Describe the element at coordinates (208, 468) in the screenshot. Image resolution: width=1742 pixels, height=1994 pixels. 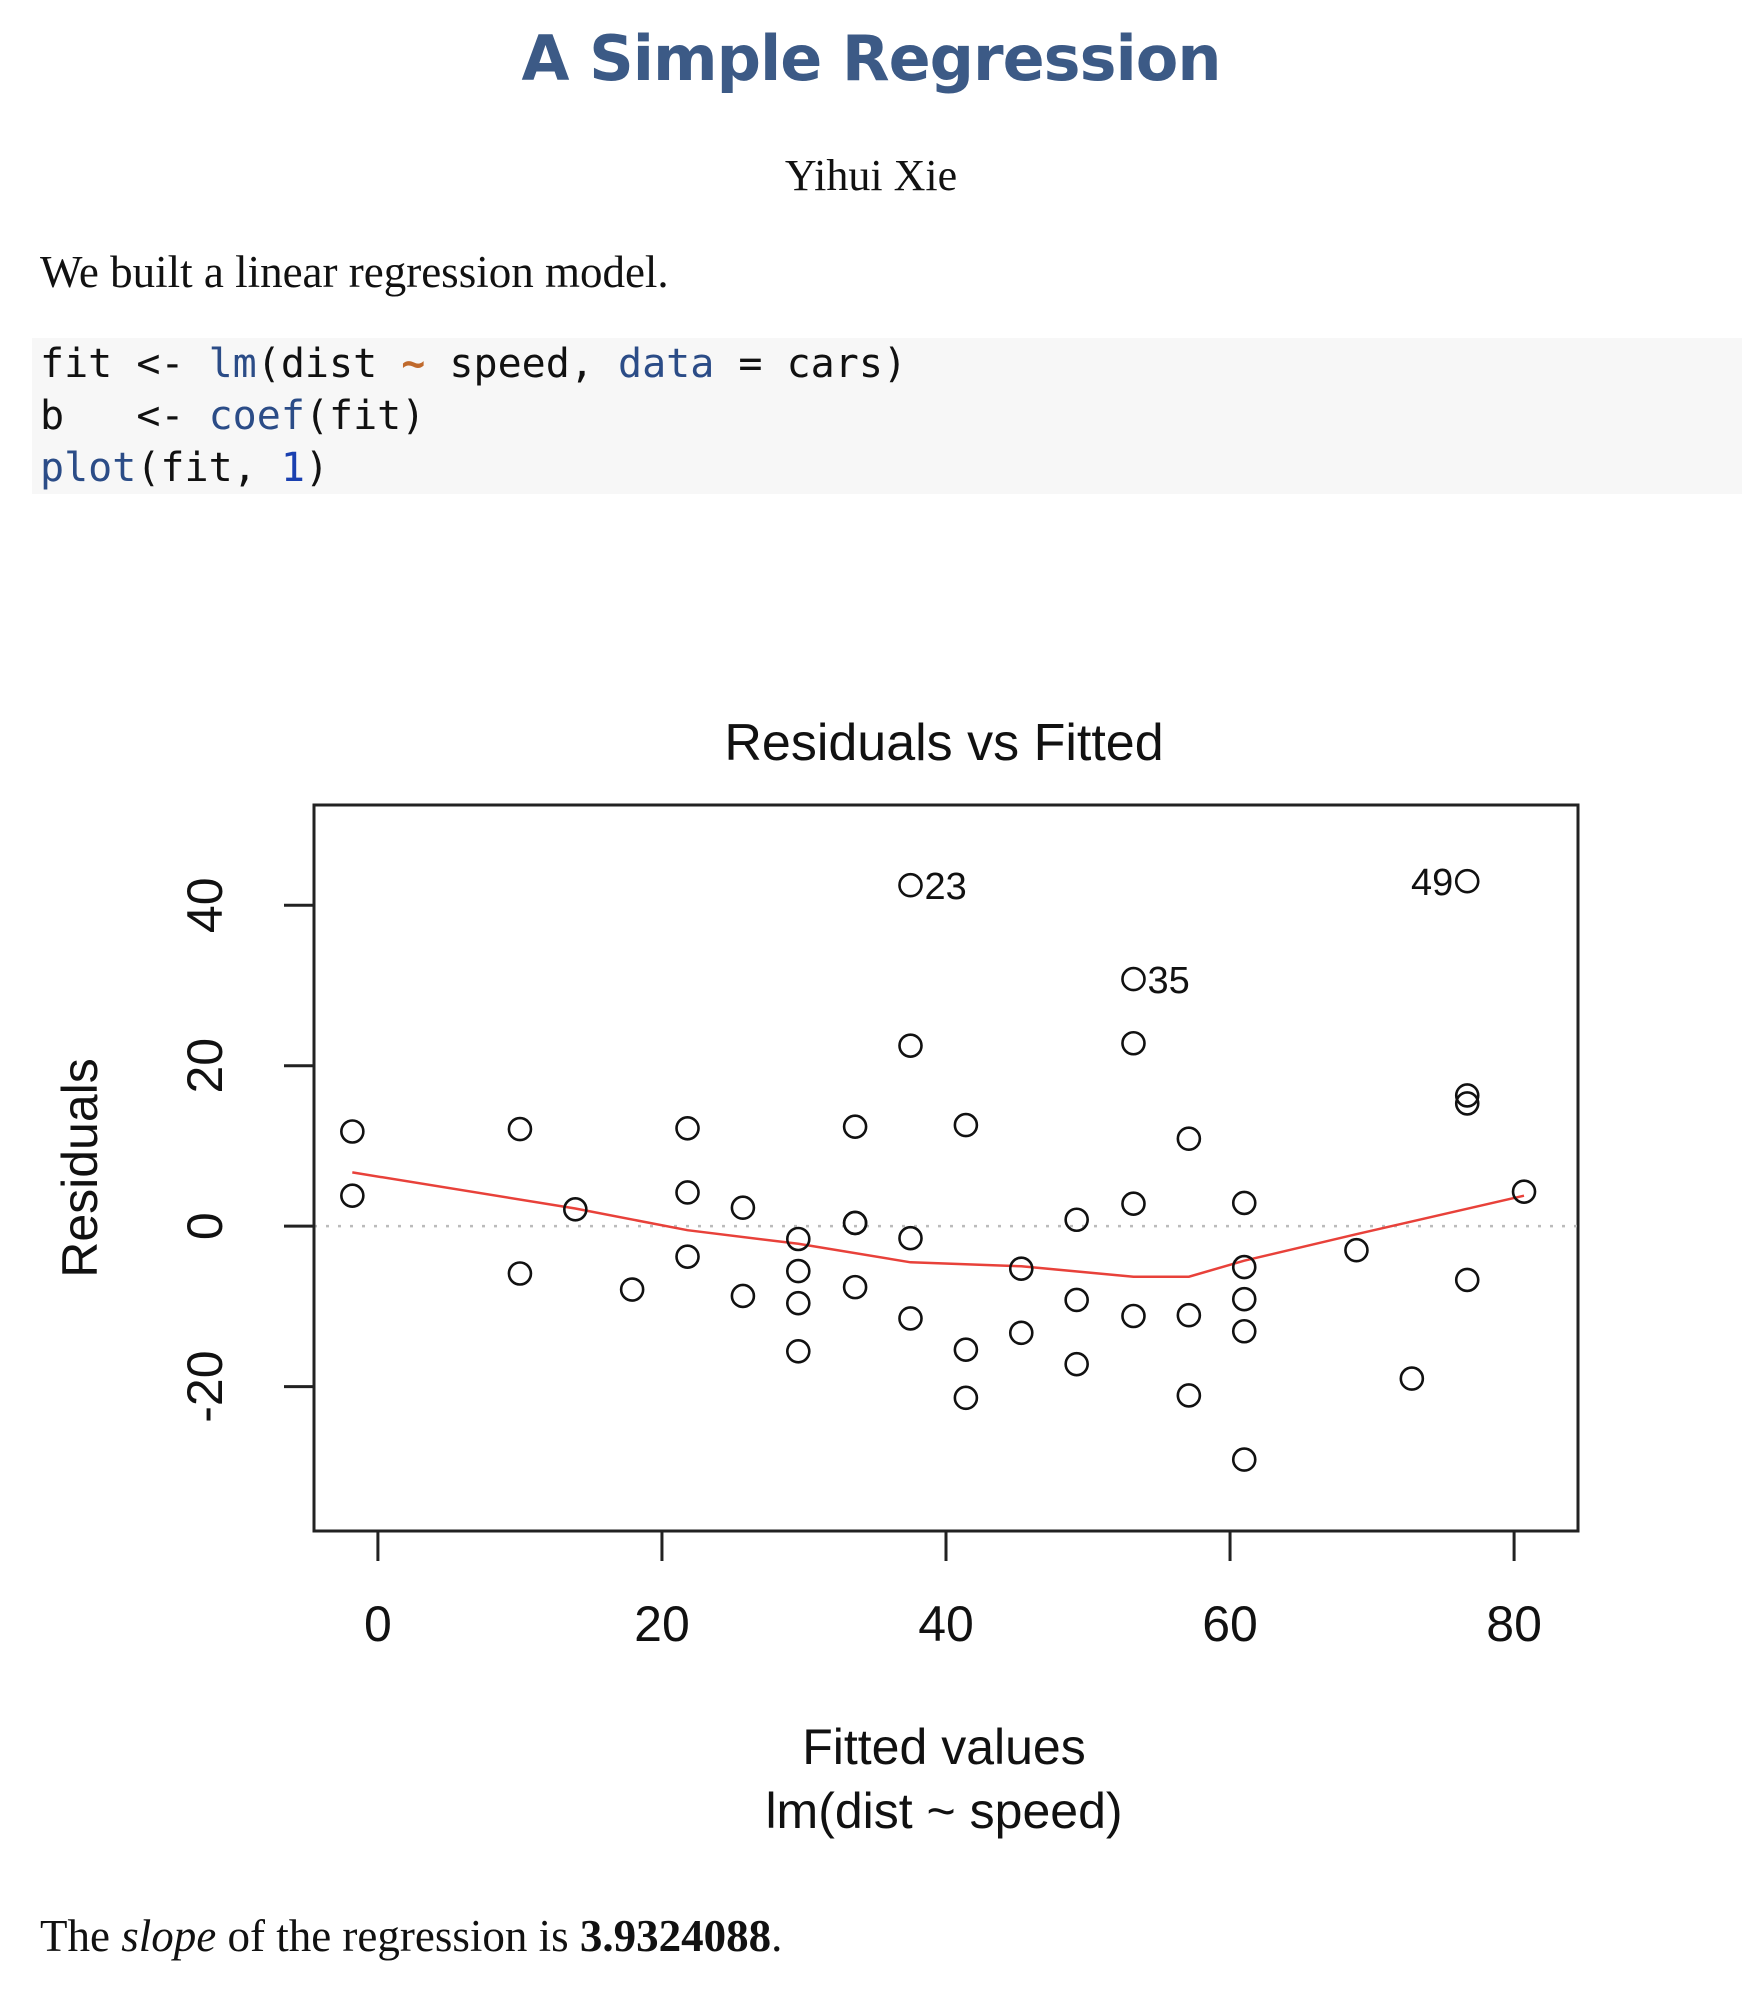
I see `code-token: (fit,` at that location.